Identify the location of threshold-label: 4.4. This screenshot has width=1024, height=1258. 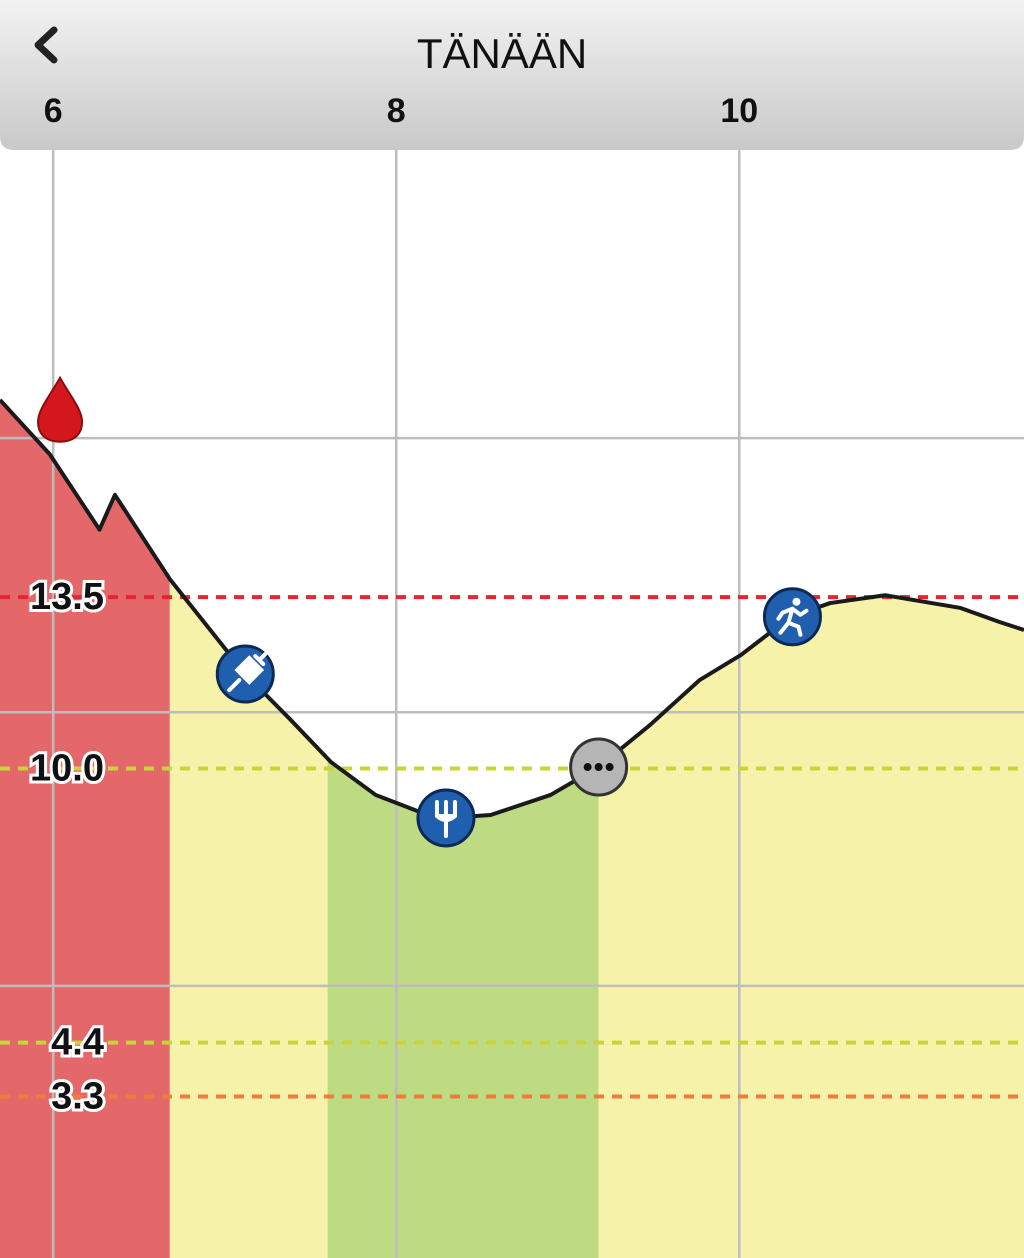
(77, 1043).